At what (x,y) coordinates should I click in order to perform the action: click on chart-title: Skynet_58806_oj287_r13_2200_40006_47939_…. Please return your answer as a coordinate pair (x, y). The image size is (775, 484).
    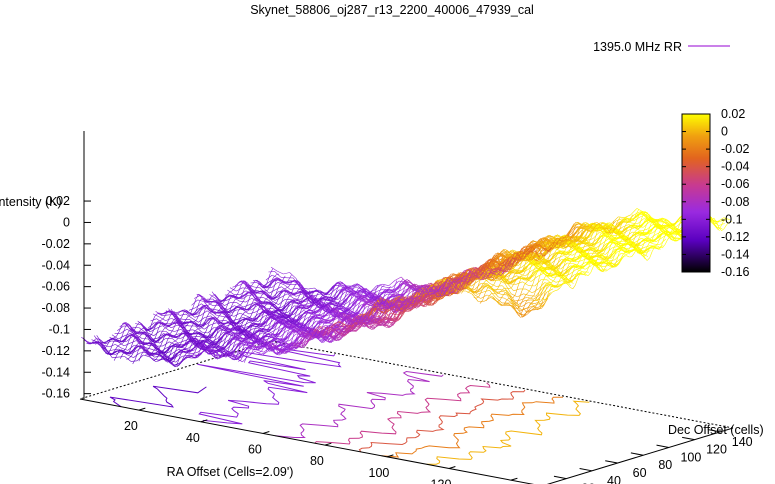
    Looking at the image, I should click on (392, 10).